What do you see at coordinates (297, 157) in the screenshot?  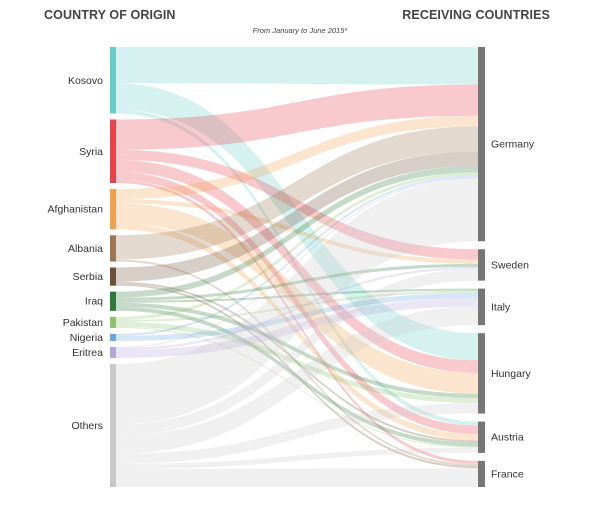 I see `link-afghanistan-to-germany` at bounding box center [297, 157].